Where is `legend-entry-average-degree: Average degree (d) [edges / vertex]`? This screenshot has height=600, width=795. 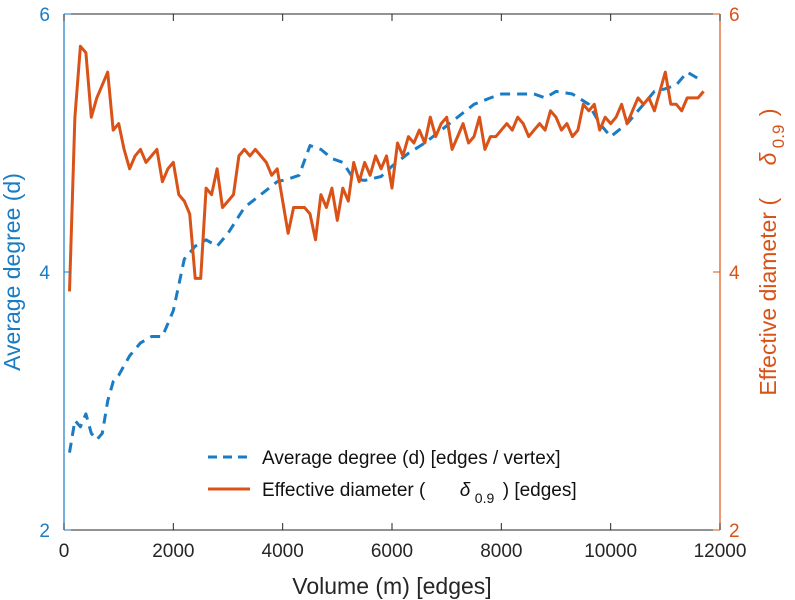 legend-entry-average-degree: Average degree (d) [edges / vertex] is located at coordinates (411, 458).